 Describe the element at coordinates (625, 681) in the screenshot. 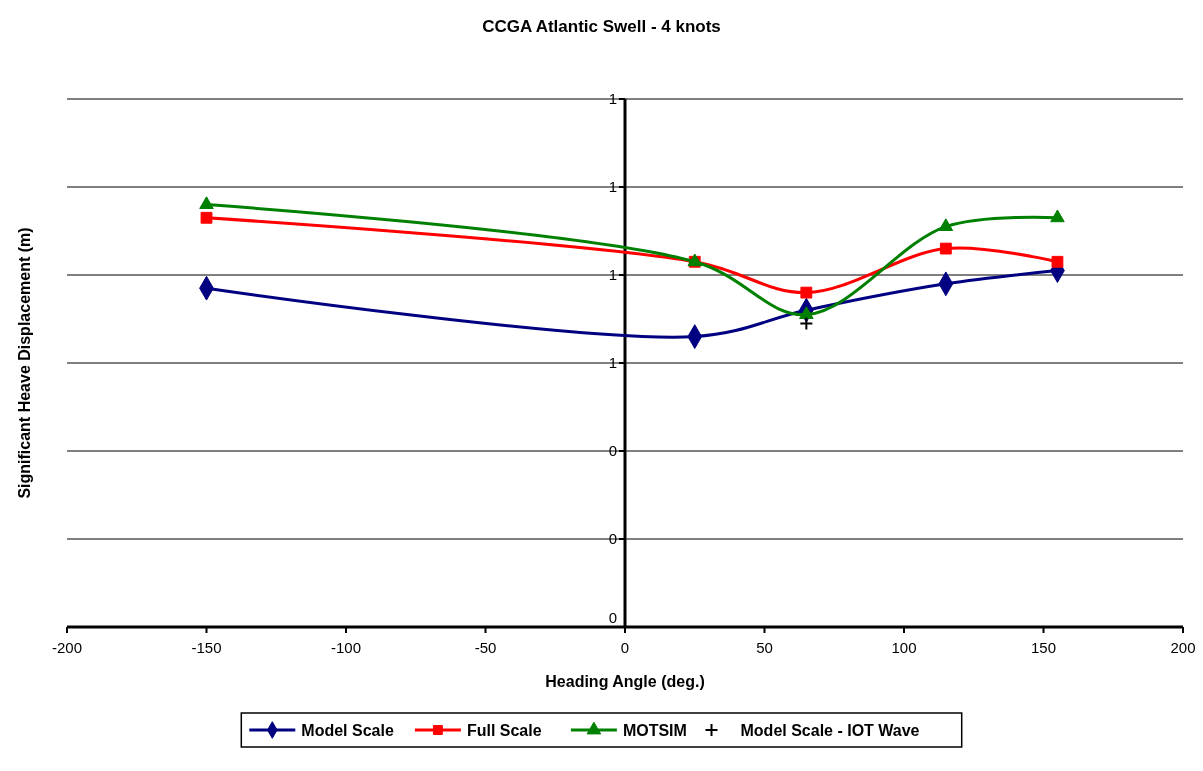

I see `x-axis-title: Heading Angle (deg.)` at that location.